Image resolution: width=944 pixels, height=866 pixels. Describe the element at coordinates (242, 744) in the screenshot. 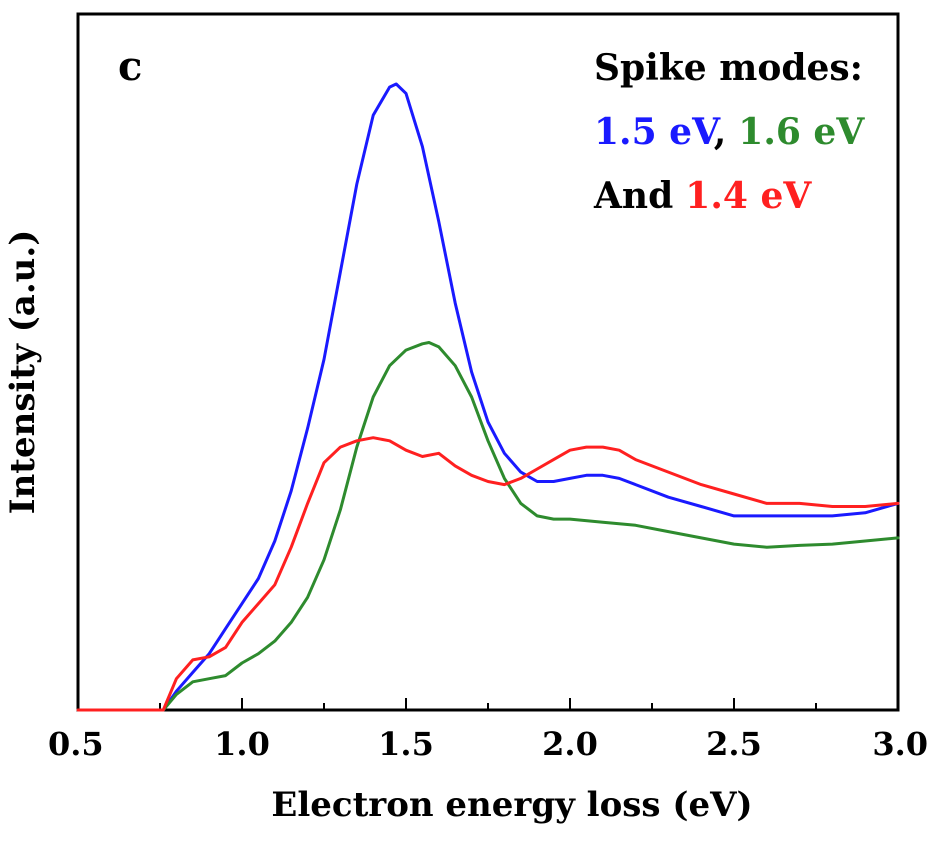

I see `x-tick-label: 1.0` at that location.